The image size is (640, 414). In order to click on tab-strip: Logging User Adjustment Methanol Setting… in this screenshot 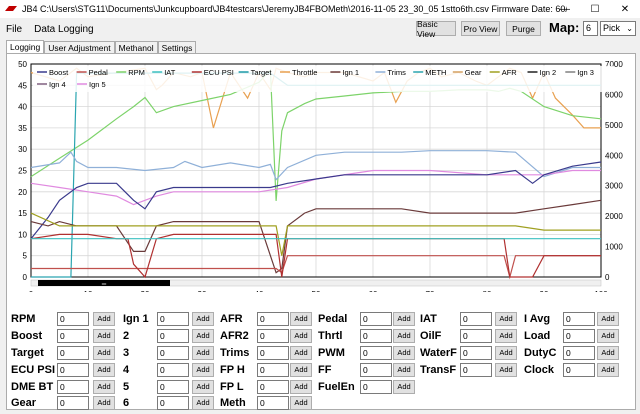, I will do `click(101, 47)`.